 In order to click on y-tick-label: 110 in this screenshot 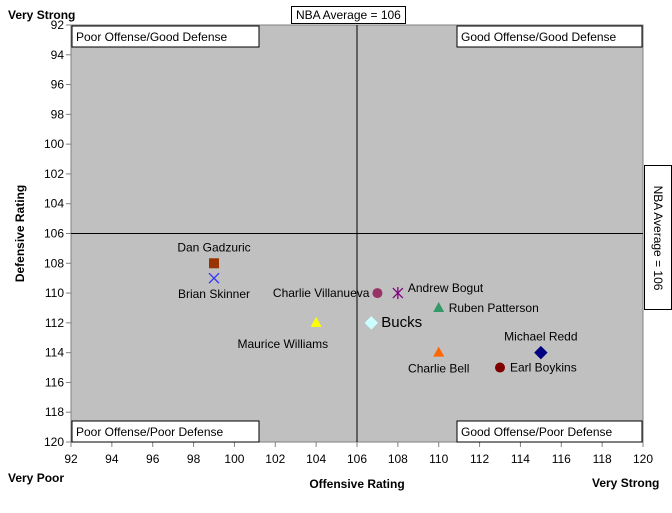, I will do `click(54, 293)`.